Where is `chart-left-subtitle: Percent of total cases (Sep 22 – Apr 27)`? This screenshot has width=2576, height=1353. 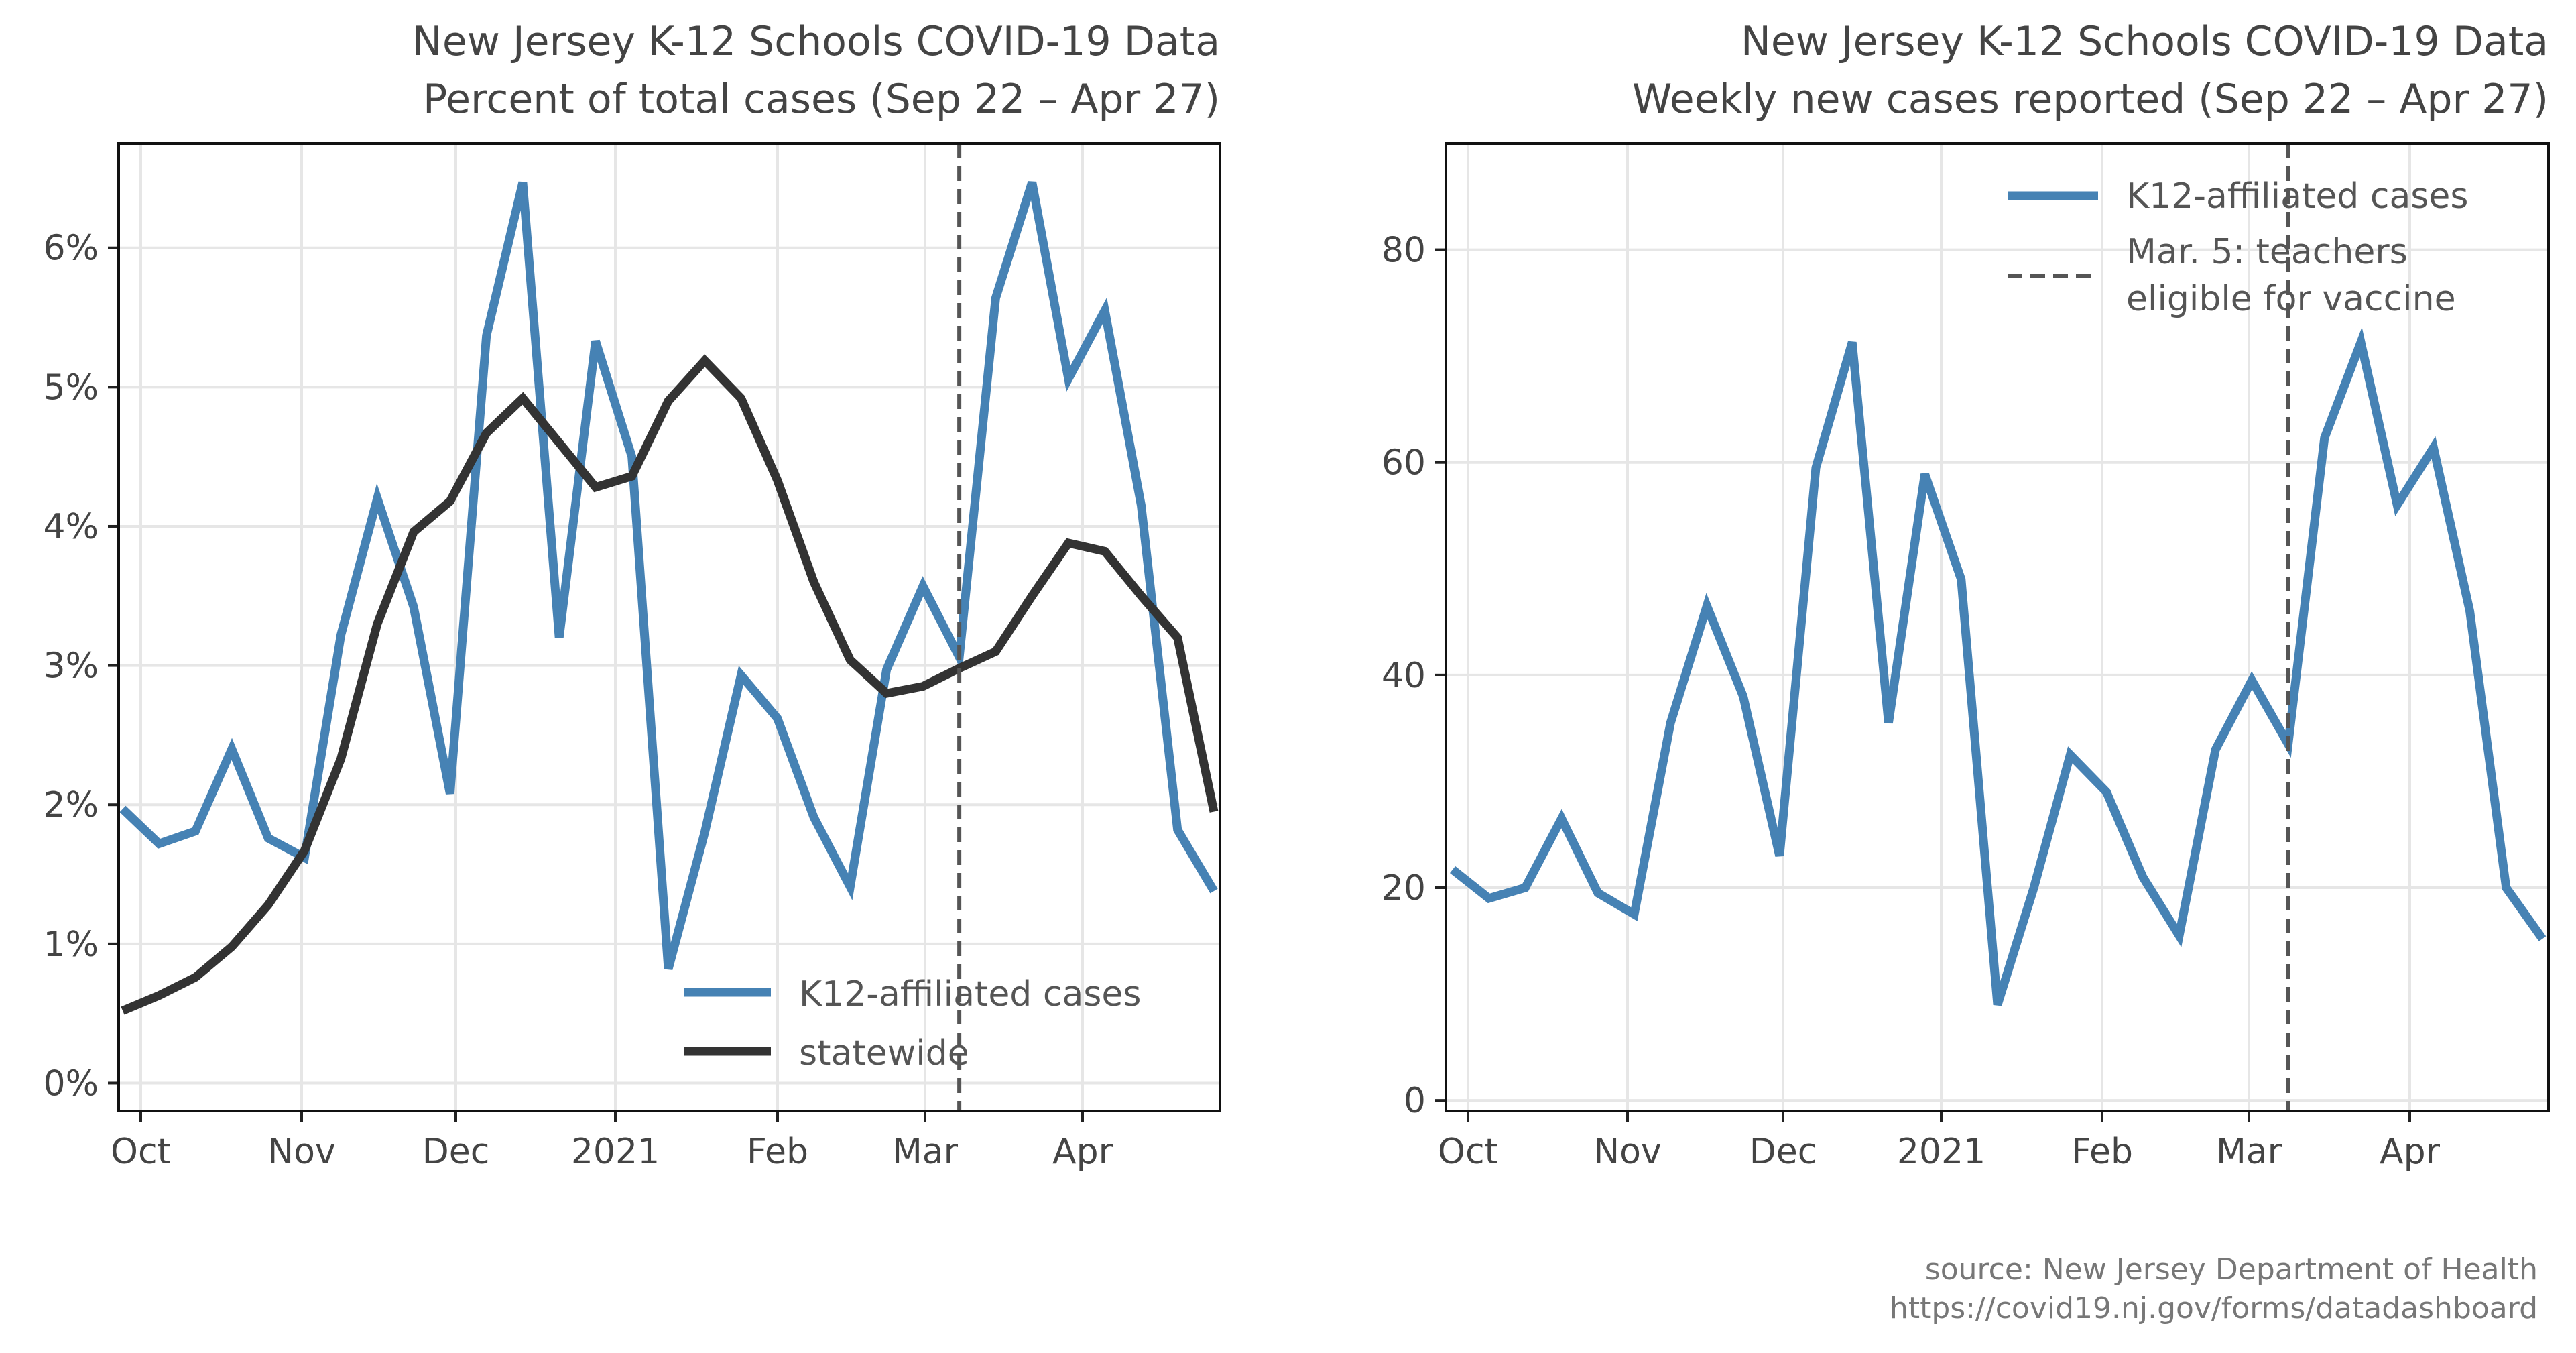
chart-left-subtitle: Percent of total cases (Sep 22 – Apr 27) is located at coordinates (821, 99).